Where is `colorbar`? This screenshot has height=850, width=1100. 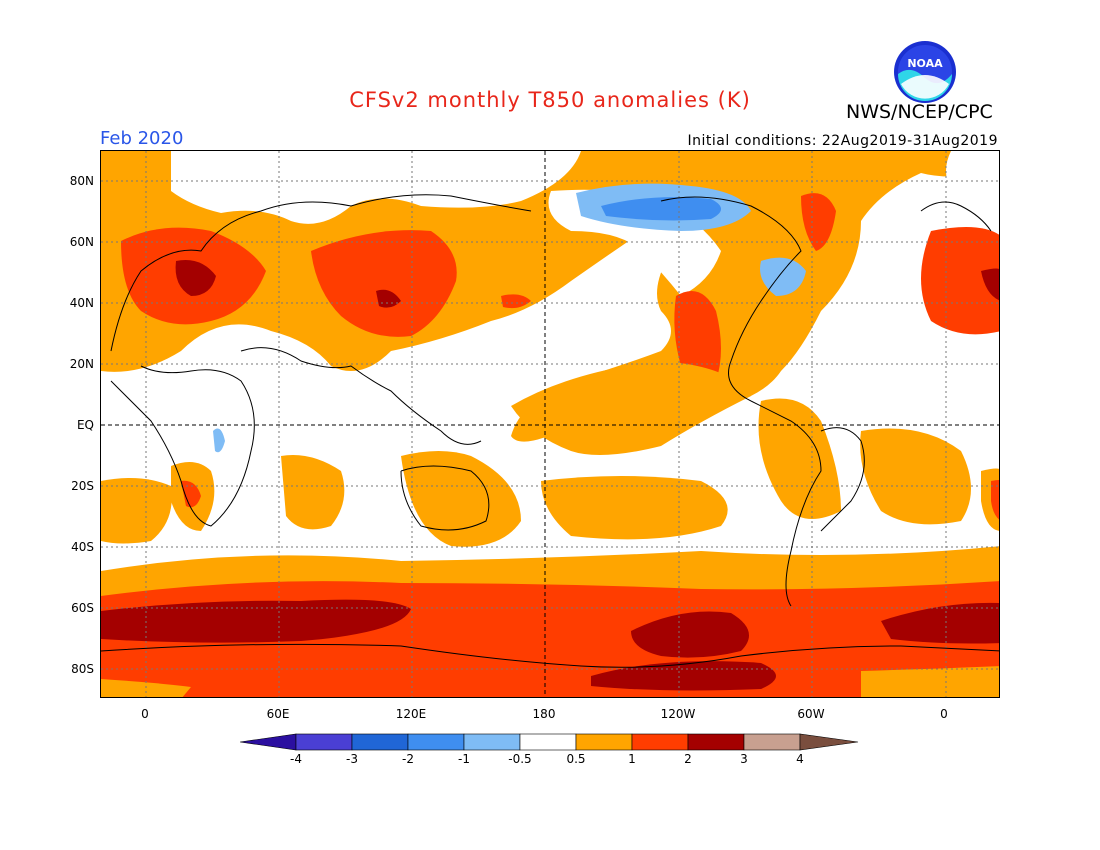
colorbar is located at coordinates (549, 742).